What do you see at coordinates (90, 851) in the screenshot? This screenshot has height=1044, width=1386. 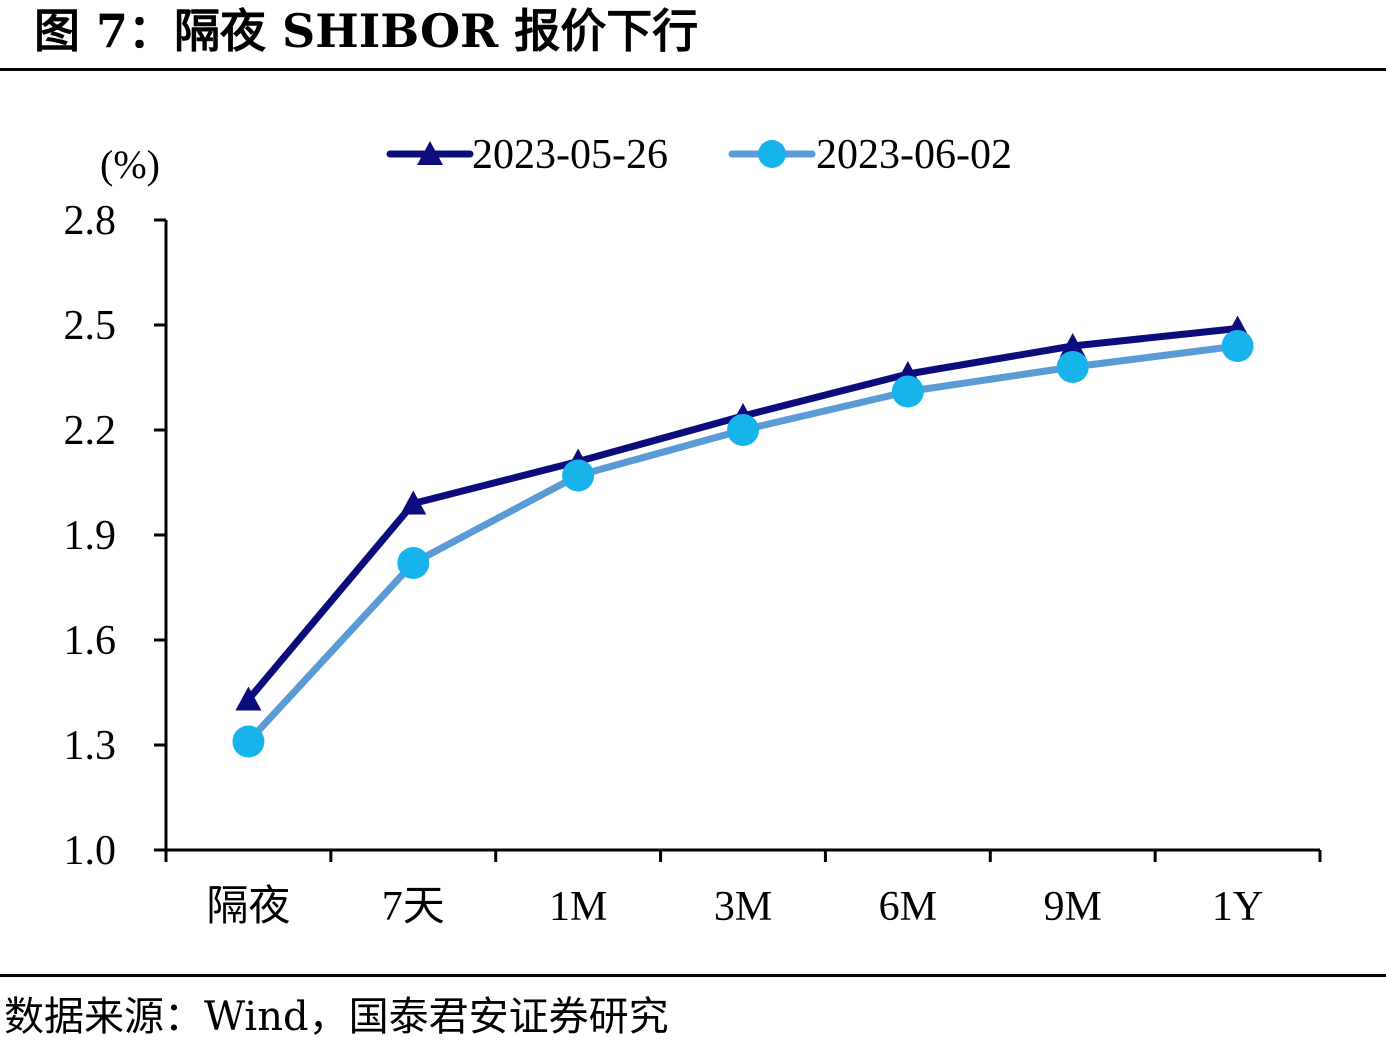 I see `y-tick-label: 1.0` at bounding box center [90, 851].